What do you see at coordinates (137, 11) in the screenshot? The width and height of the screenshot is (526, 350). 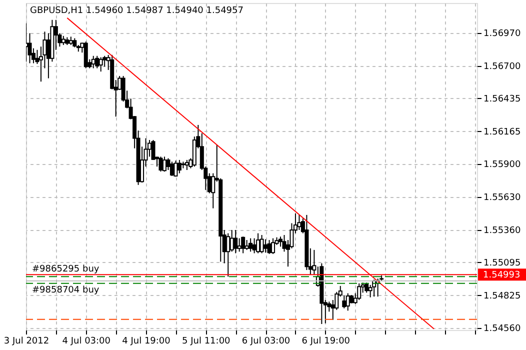 I see `chart-title: GBPUSD,H1 1.54960 1.54987 1.54940 1.54957` at bounding box center [137, 11].